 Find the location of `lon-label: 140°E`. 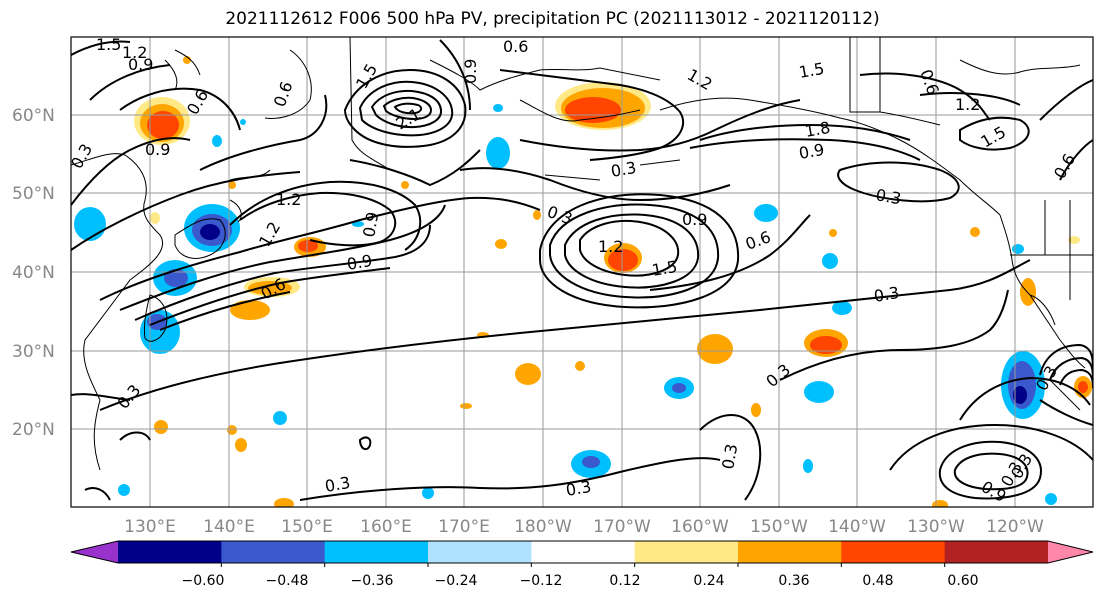

lon-label: 140°E is located at coordinates (229, 527).